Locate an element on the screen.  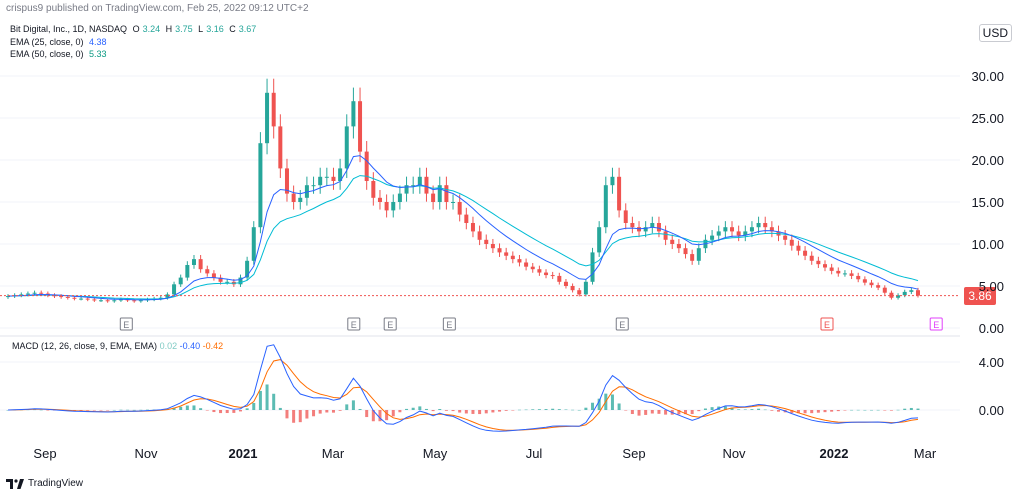
currency-selector: USD is located at coordinates (995, 33).